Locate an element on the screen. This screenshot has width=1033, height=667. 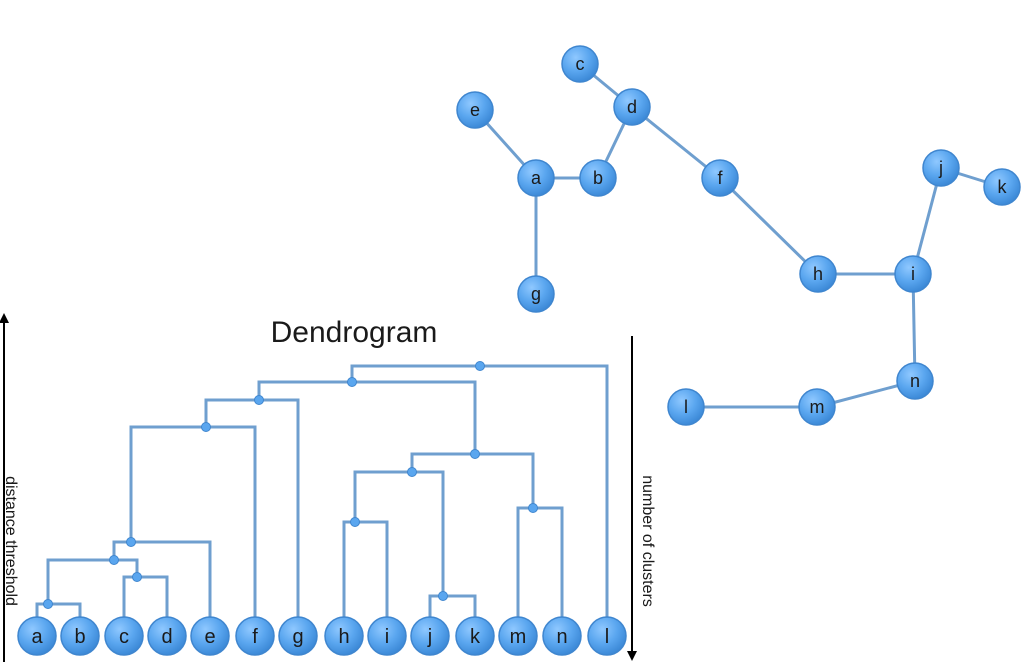
graph-node-label: m is located at coordinates (817, 407).